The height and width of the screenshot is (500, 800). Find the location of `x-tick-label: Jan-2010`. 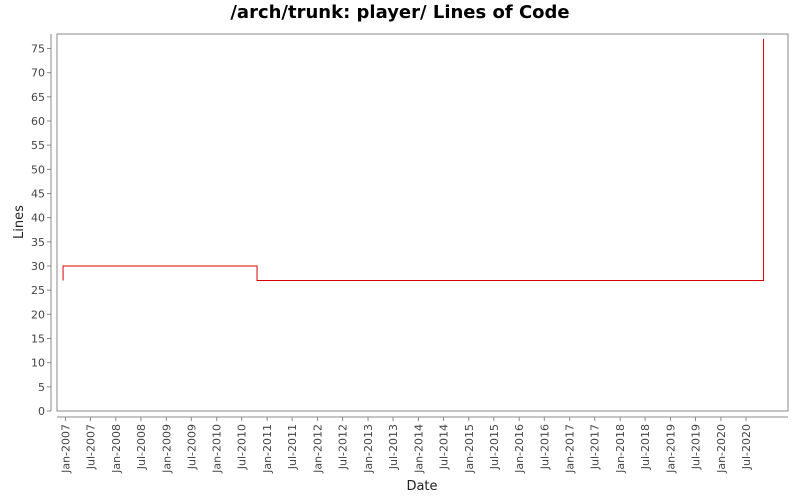

x-tick-label: Jan-2010 is located at coordinates (217, 449).